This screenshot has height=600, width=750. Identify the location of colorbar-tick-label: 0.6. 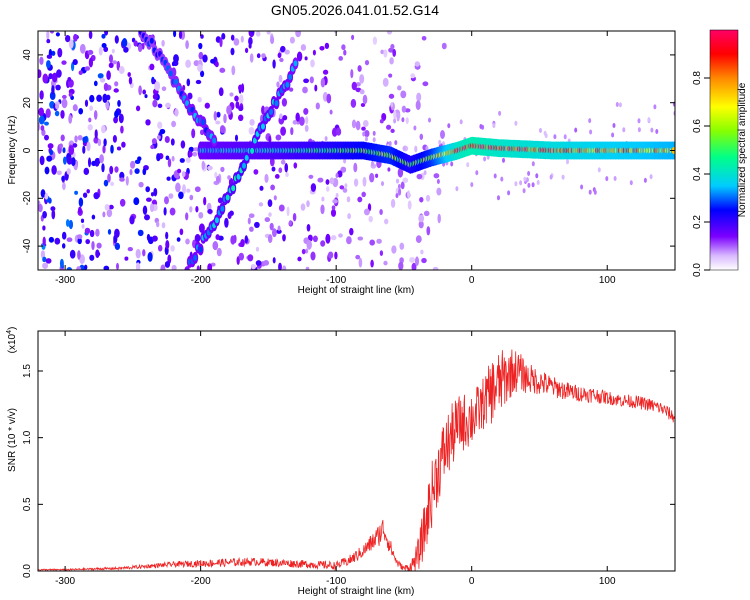
(697, 126).